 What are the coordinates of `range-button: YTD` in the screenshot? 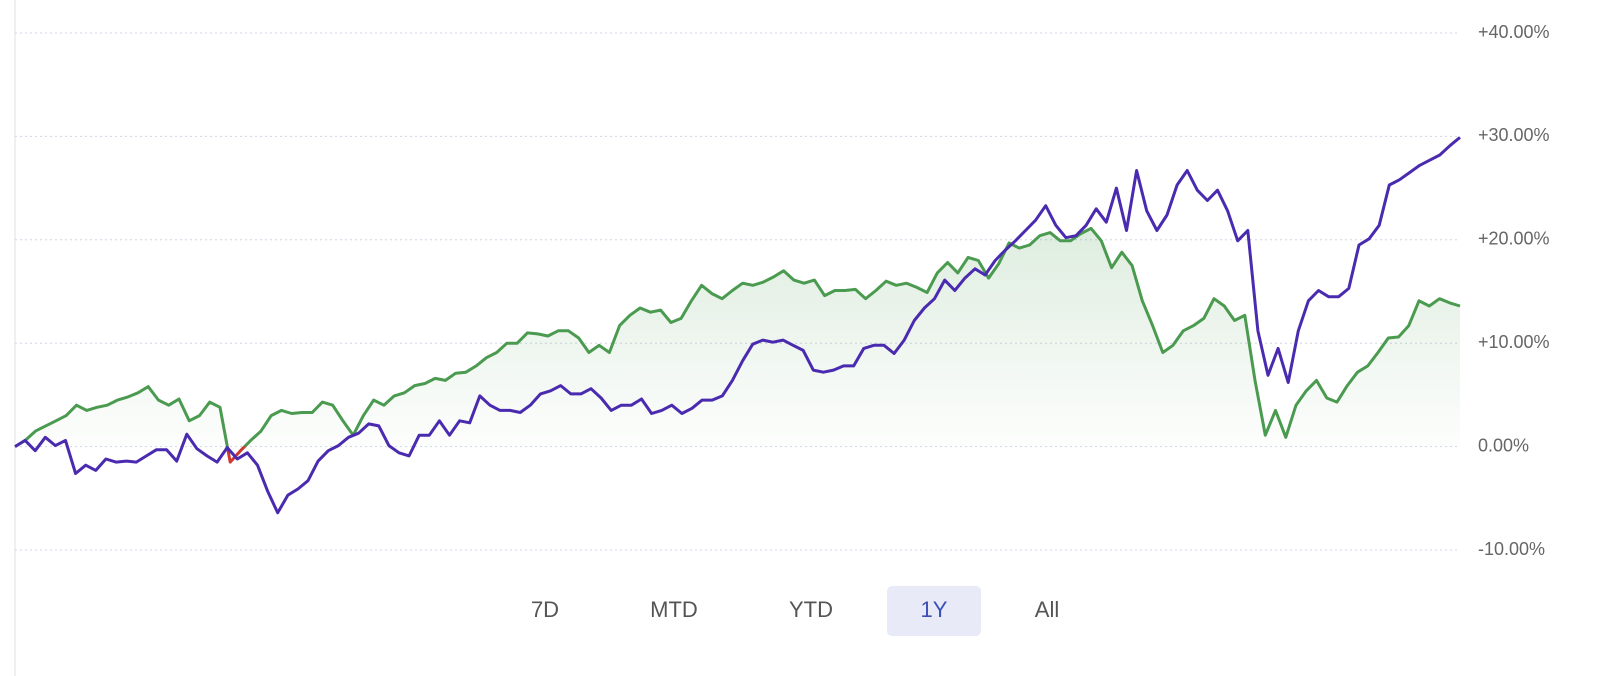 It's located at (811, 609).